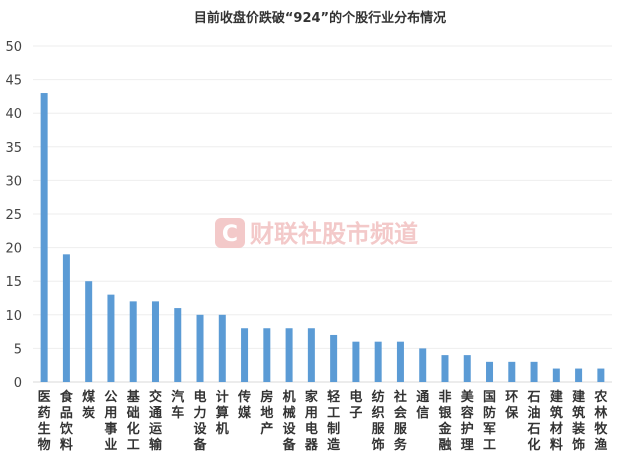 The height and width of the screenshot is (453, 640). What do you see at coordinates (534, 421) in the screenshot?
I see `x-tick-label: 石油石化` at bounding box center [534, 421].